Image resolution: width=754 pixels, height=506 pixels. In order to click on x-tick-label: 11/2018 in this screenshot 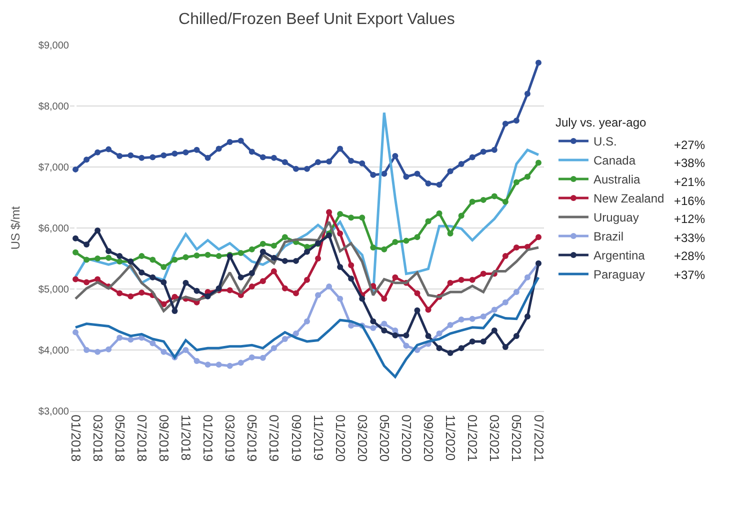, I will do `click(186, 437)`.